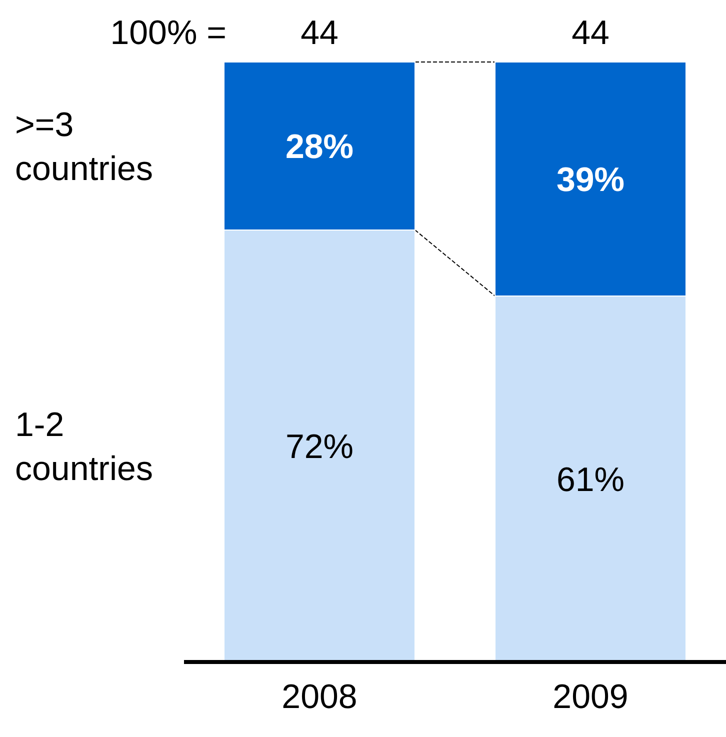 The height and width of the screenshot is (737, 726). What do you see at coordinates (590, 180) in the screenshot?
I see `data-label: 39%` at bounding box center [590, 180].